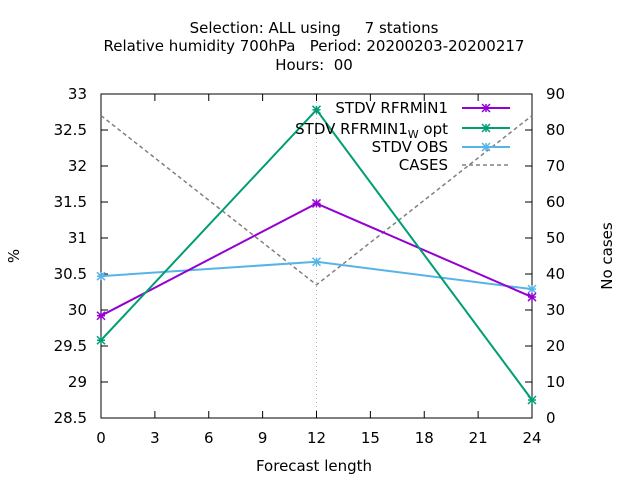 The height and width of the screenshot is (480, 640). I want to click on y2-tick-label: 20, so click(555, 346).